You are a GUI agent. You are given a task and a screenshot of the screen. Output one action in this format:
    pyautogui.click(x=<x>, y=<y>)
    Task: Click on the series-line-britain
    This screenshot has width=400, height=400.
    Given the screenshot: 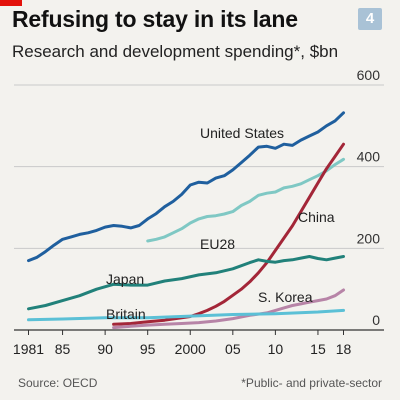 What is the action you would take?
    pyautogui.click(x=186, y=315)
    